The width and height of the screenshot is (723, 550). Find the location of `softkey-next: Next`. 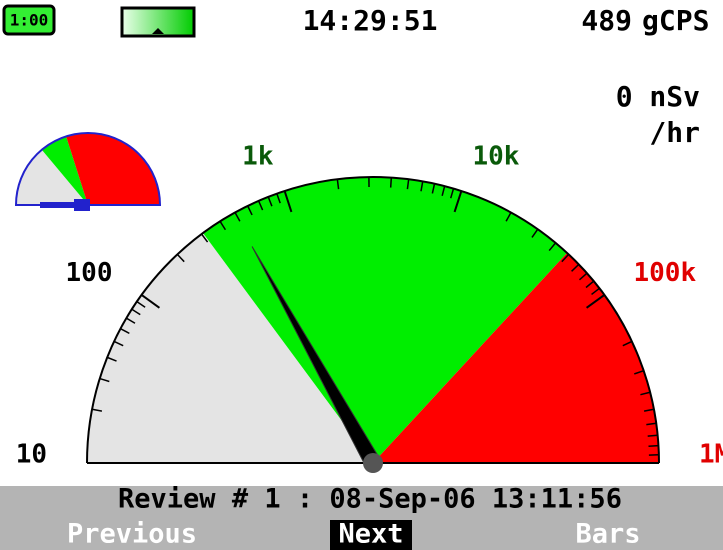

softkey-next: Next is located at coordinates (370, 534).